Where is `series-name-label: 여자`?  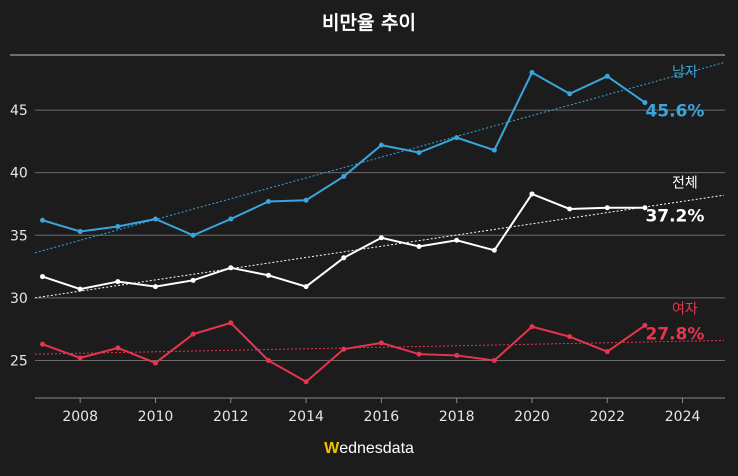 series-name-label: 여자 is located at coordinates (685, 309).